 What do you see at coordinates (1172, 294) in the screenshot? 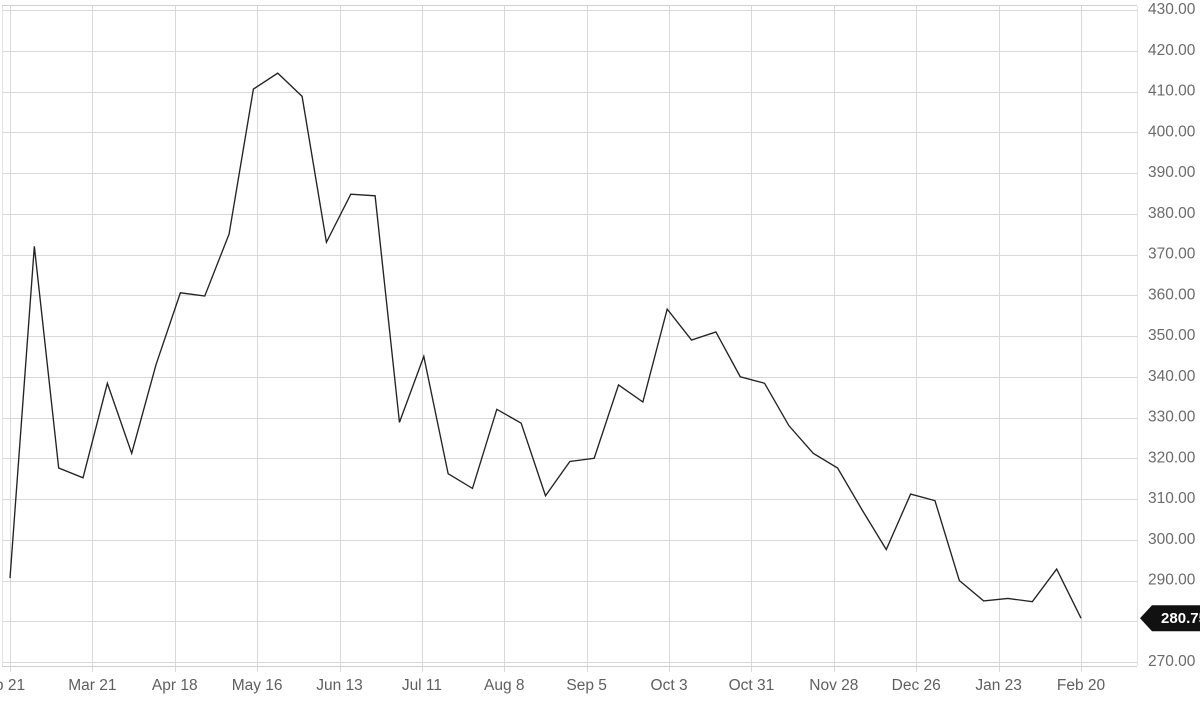
I see `y-axis-tick-label: 360.00` at bounding box center [1172, 294].